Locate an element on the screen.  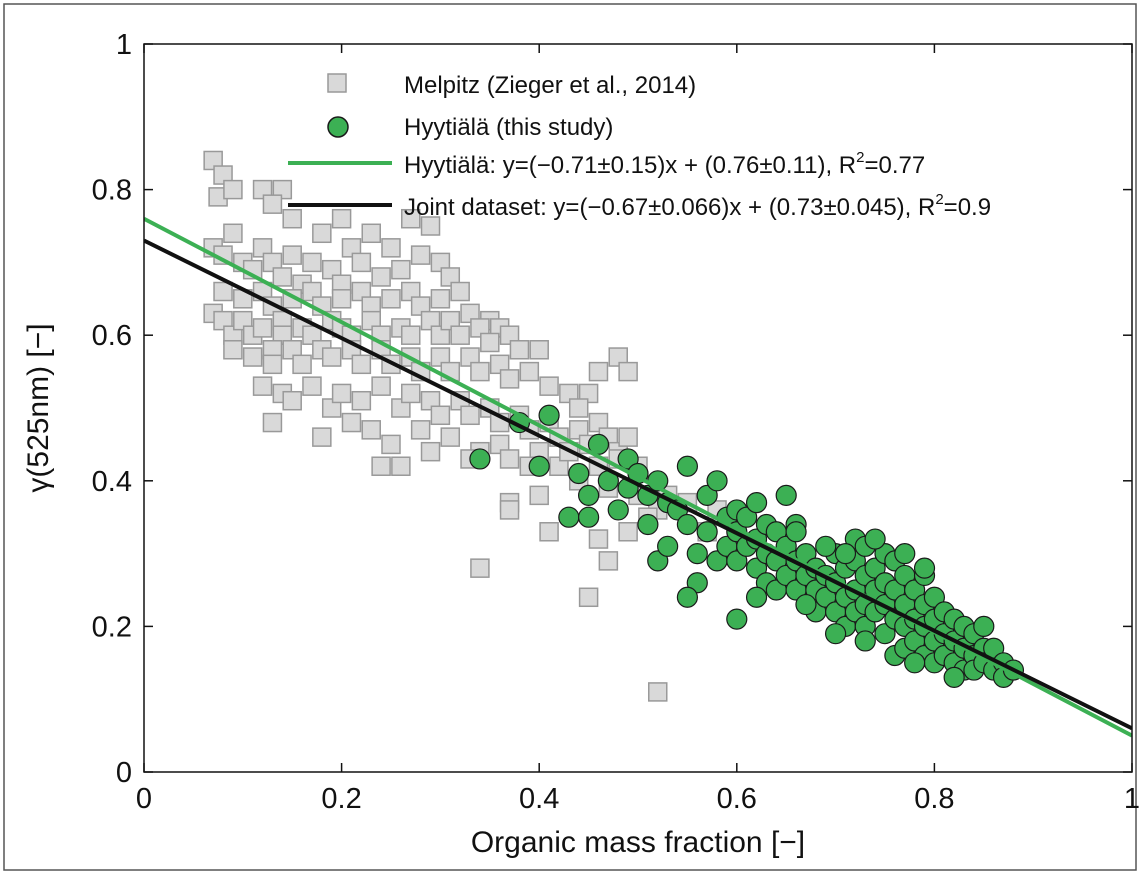
legend-label-joint-fit-sup: 2 is located at coordinates (939, 199).